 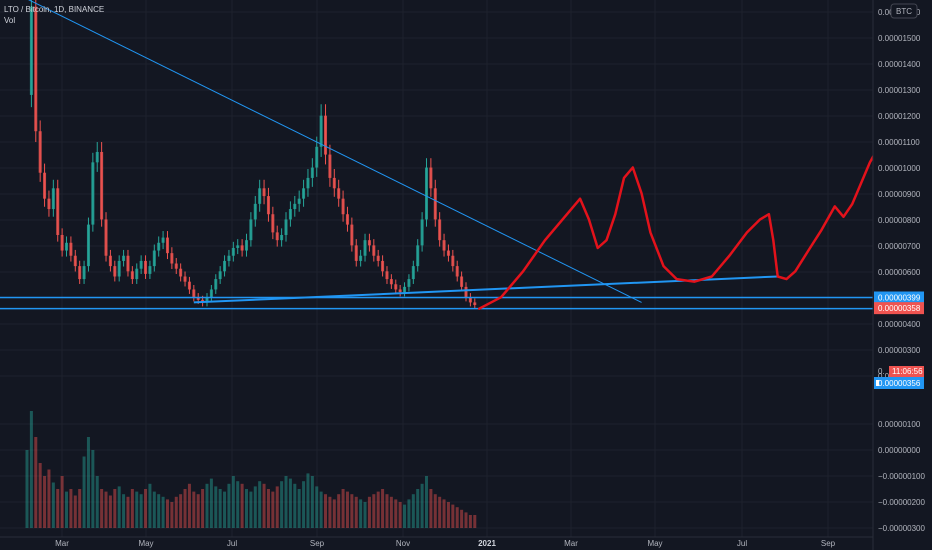 I want to click on support-price-tag-label: 0.00000356, so click(x=899, y=383).